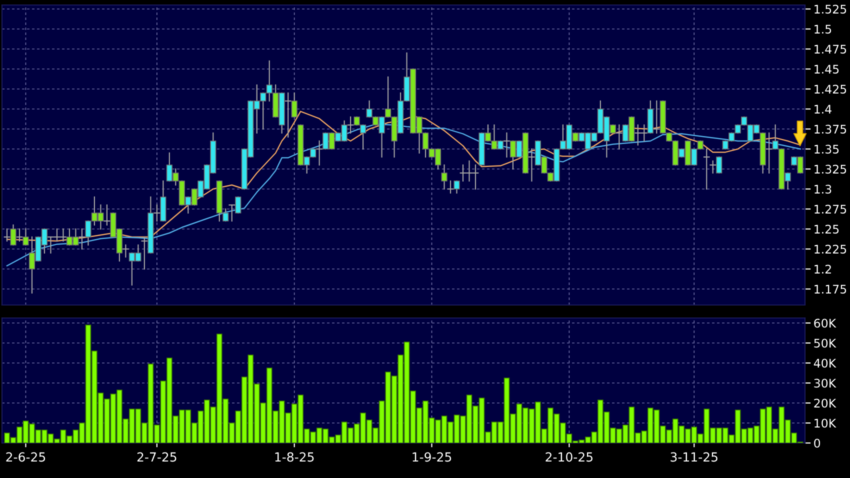 Image resolution: width=850 pixels, height=478 pixels. What do you see at coordinates (825, 383) in the screenshot?
I see `y-tick-label: 30K` at bounding box center [825, 383].